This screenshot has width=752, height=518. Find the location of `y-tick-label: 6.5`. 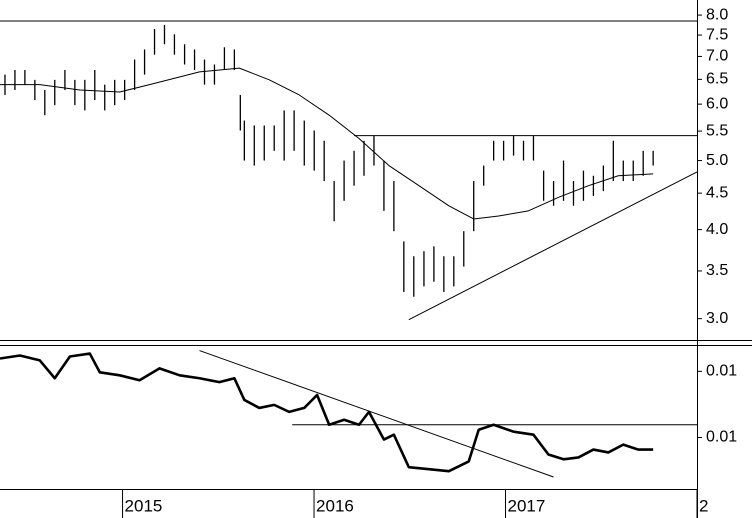

y-tick-label: 6.5 is located at coordinates (717, 79).